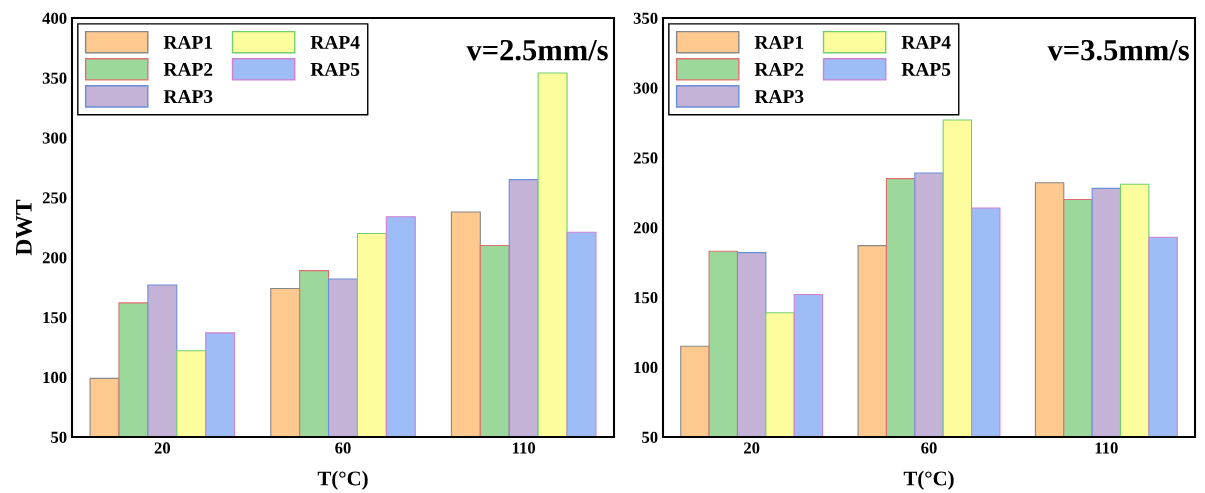 The width and height of the screenshot is (1205, 493). I want to click on annotation: v=2.5mm/s, so click(537, 50).